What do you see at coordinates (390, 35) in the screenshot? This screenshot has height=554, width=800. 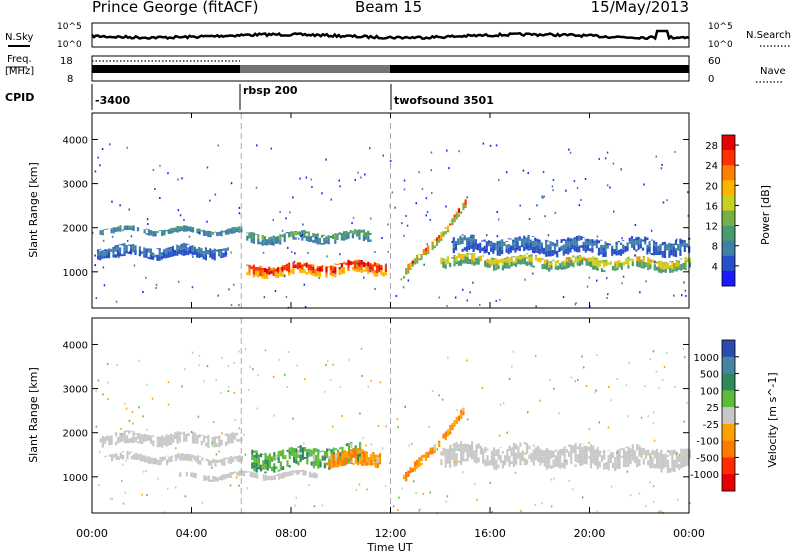 I see `noise-sky-trace` at bounding box center [390, 35].